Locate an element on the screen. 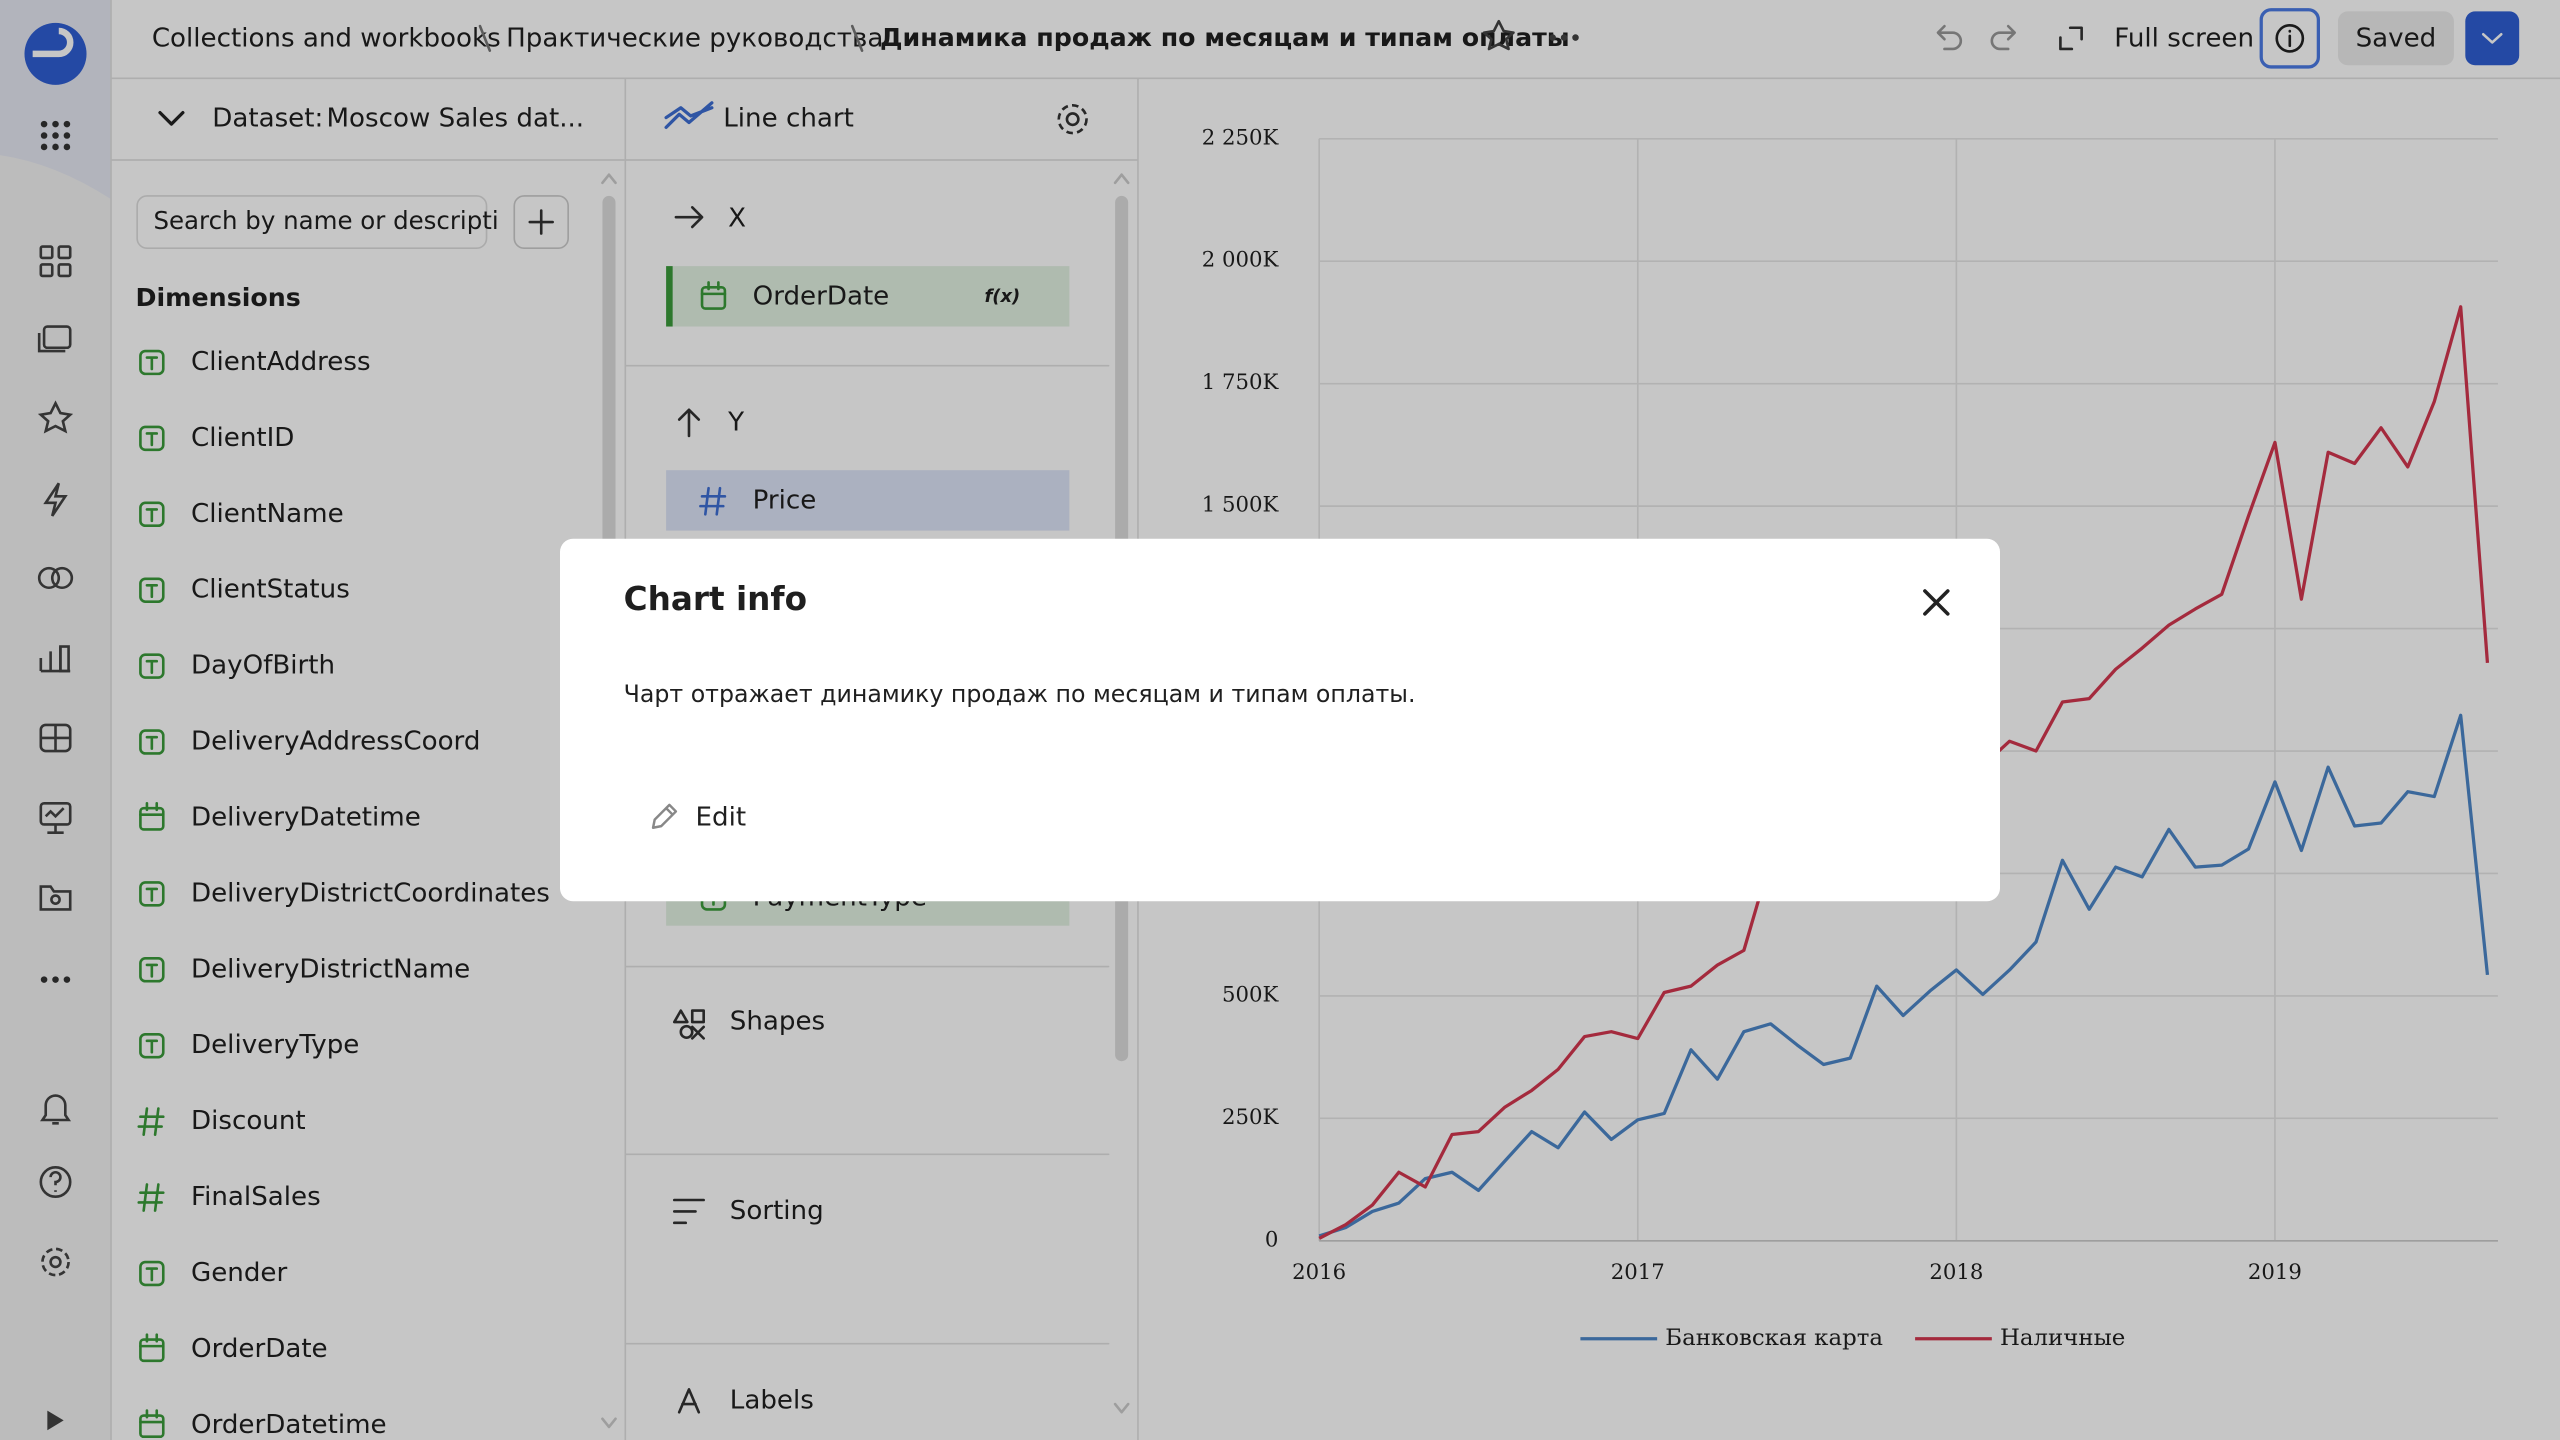 The height and width of the screenshot is (1440, 2560). scrollbar is located at coordinates (609, 383).